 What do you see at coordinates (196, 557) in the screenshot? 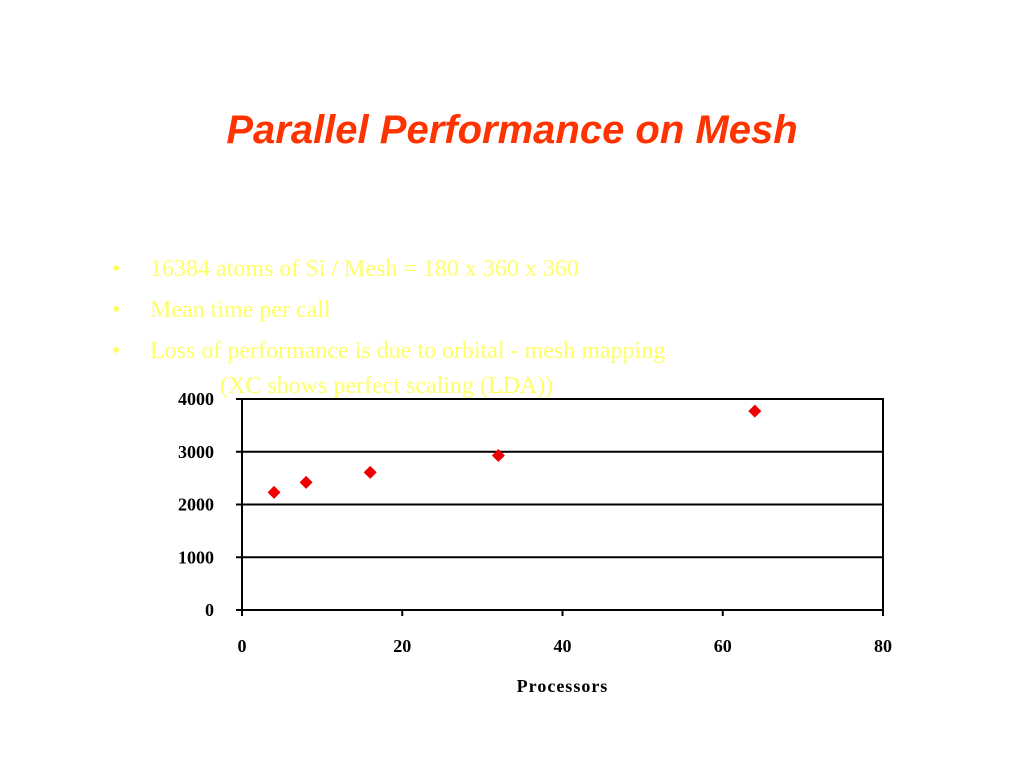
I see `y-tick-label: 1000` at bounding box center [196, 557].